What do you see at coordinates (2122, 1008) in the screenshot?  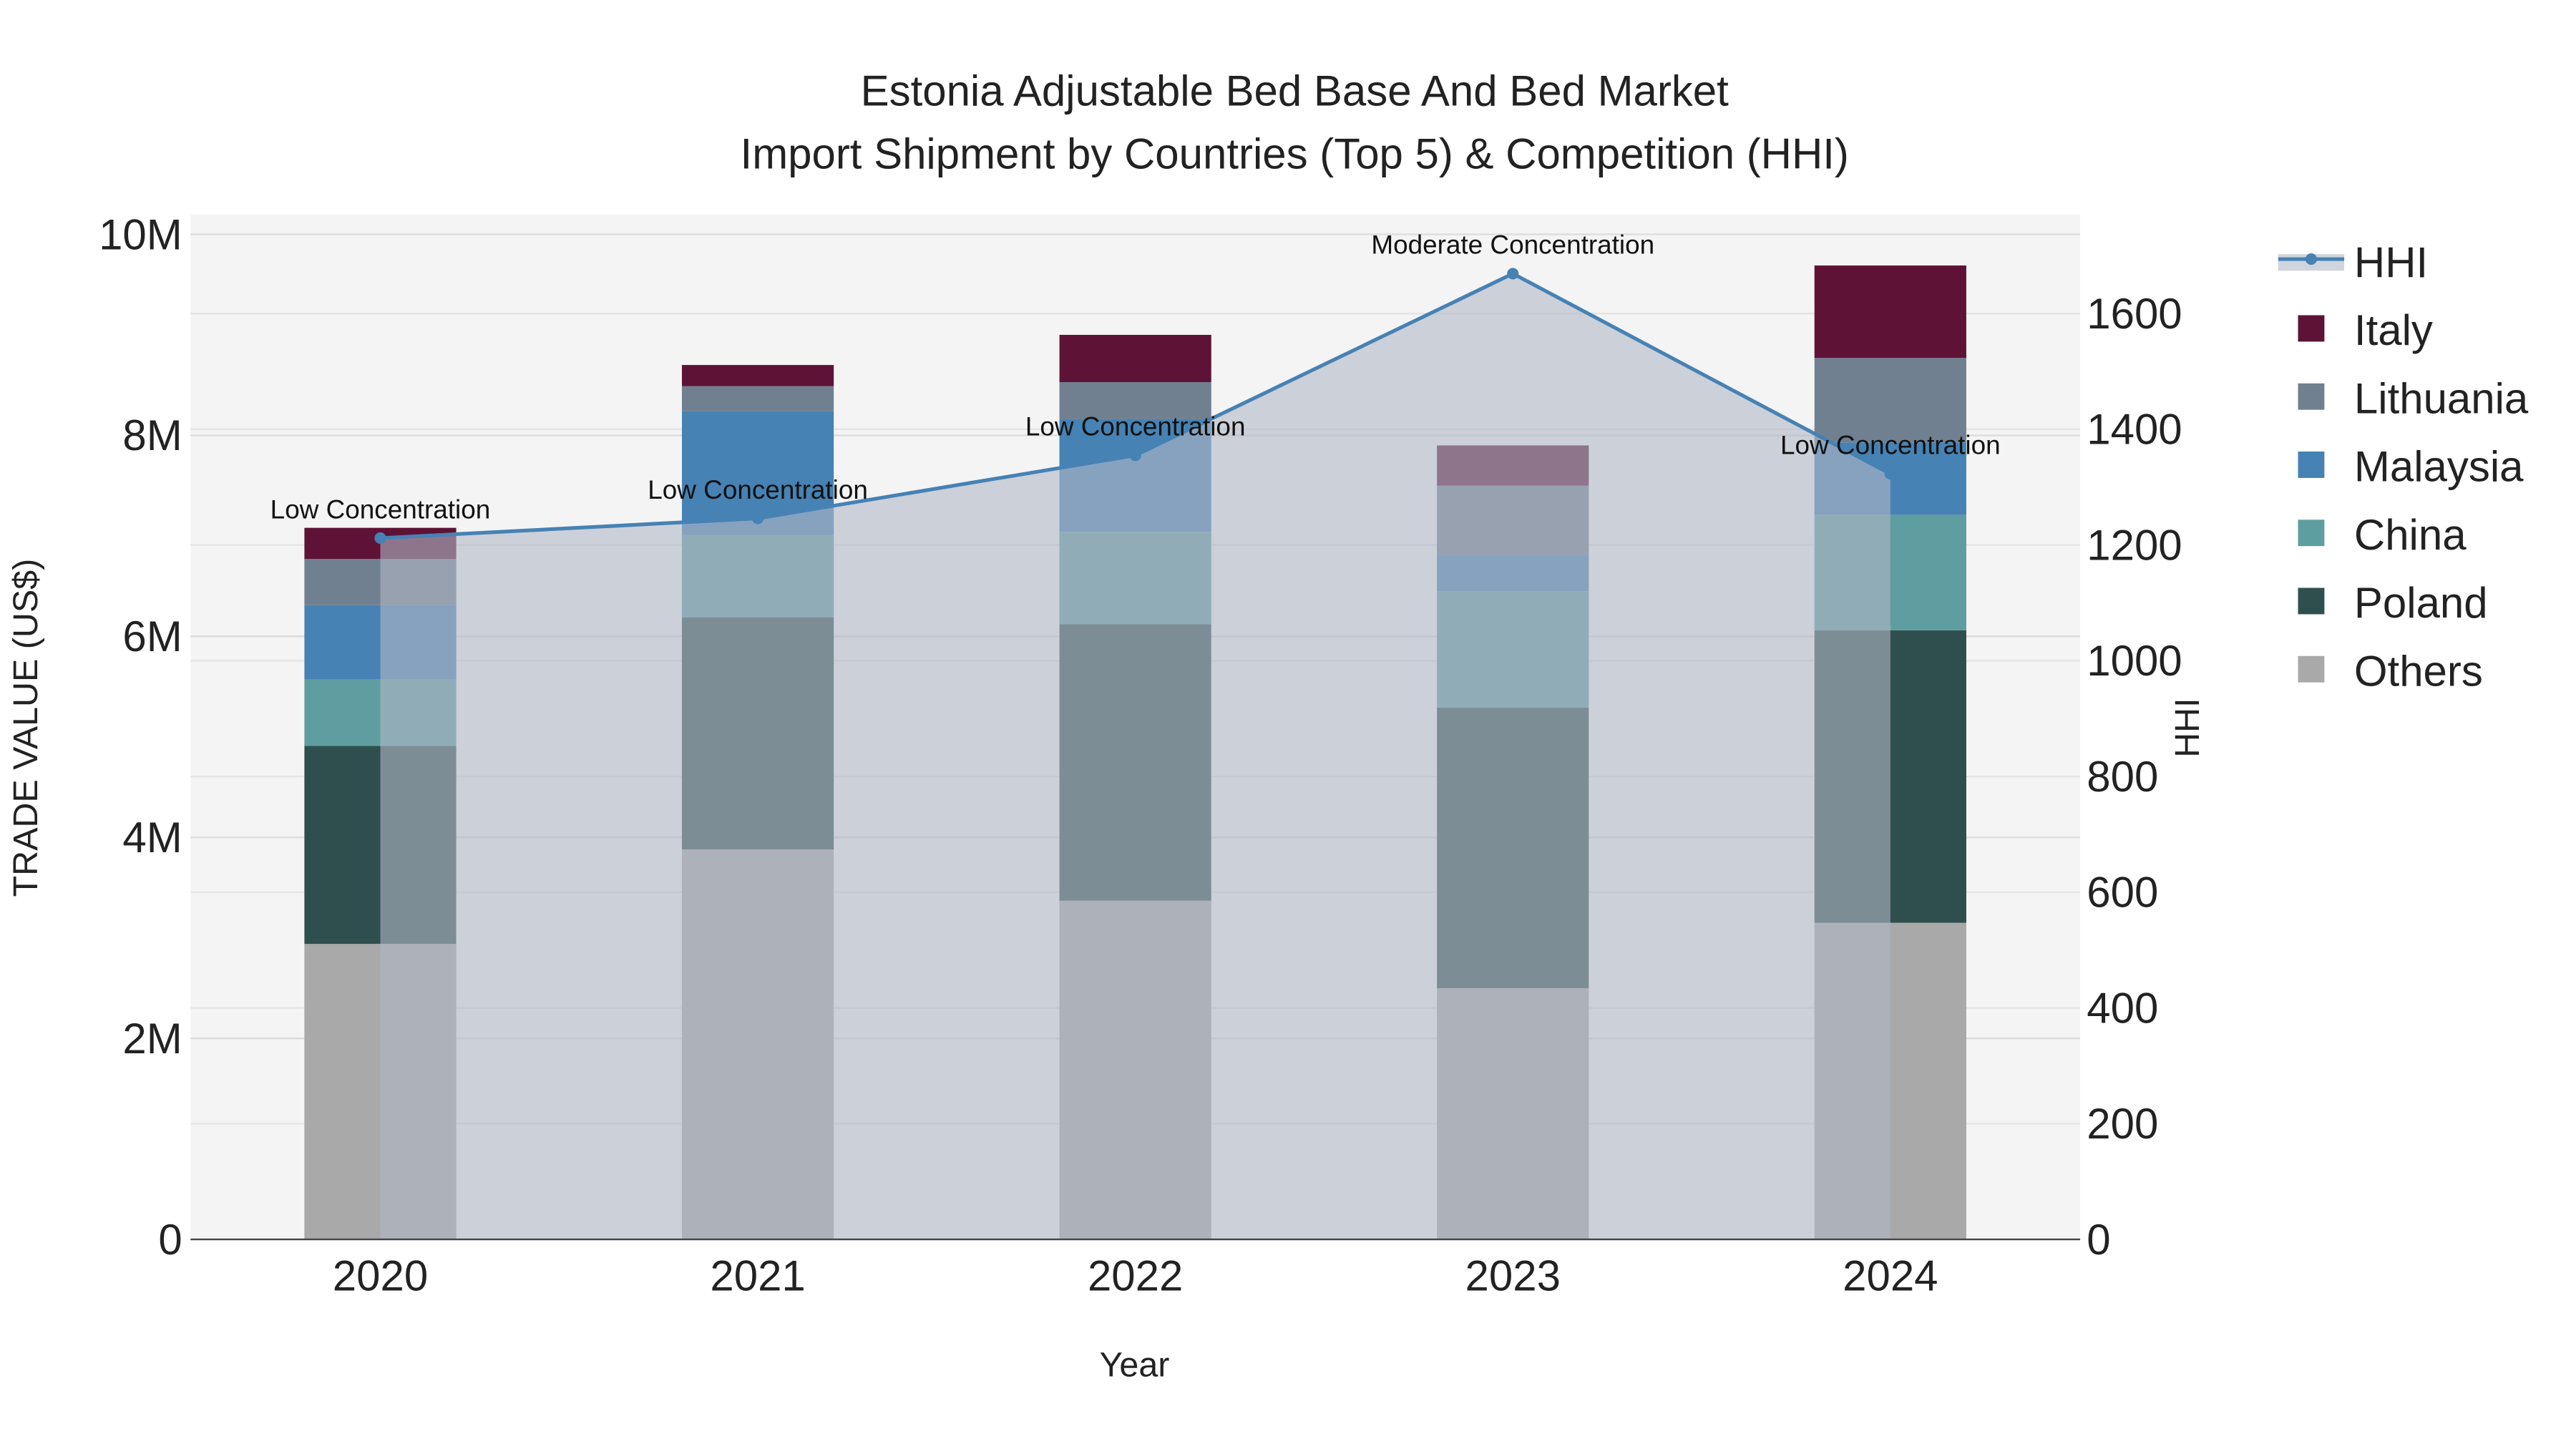 I see `y2-tick-label: 400` at bounding box center [2122, 1008].